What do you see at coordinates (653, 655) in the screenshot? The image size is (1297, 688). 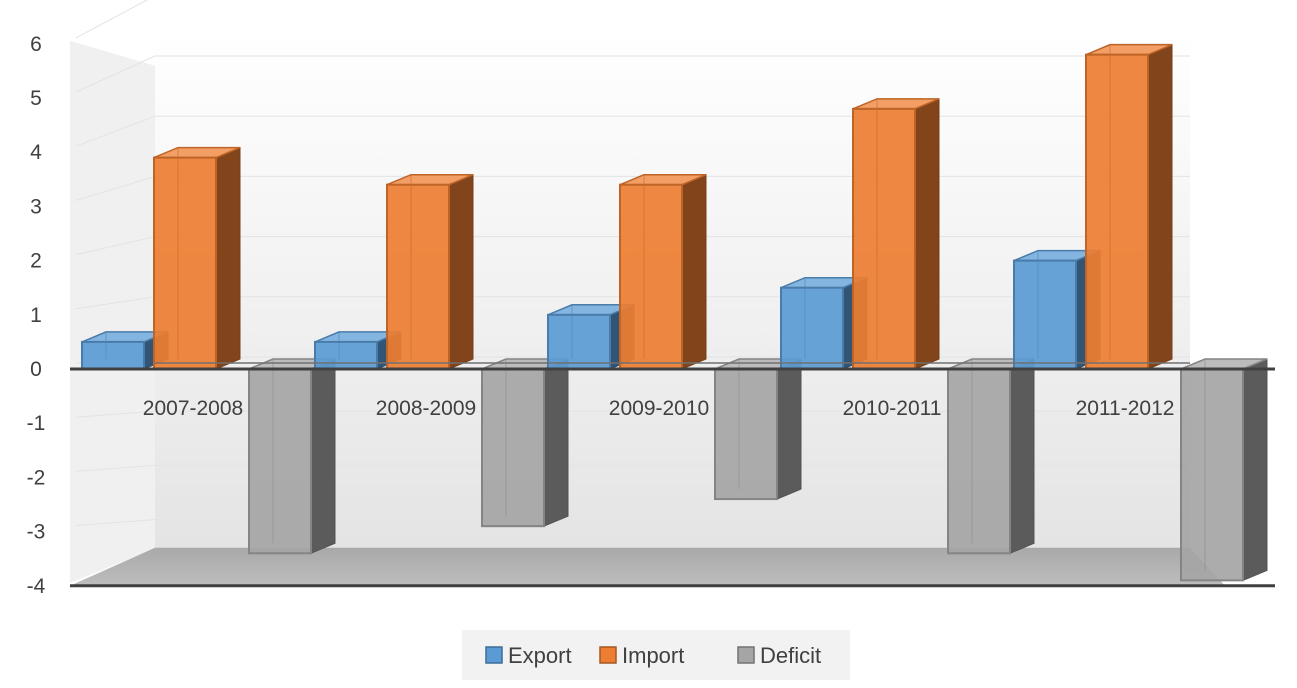 I see `legend-label: Import` at bounding box center [653, 655].